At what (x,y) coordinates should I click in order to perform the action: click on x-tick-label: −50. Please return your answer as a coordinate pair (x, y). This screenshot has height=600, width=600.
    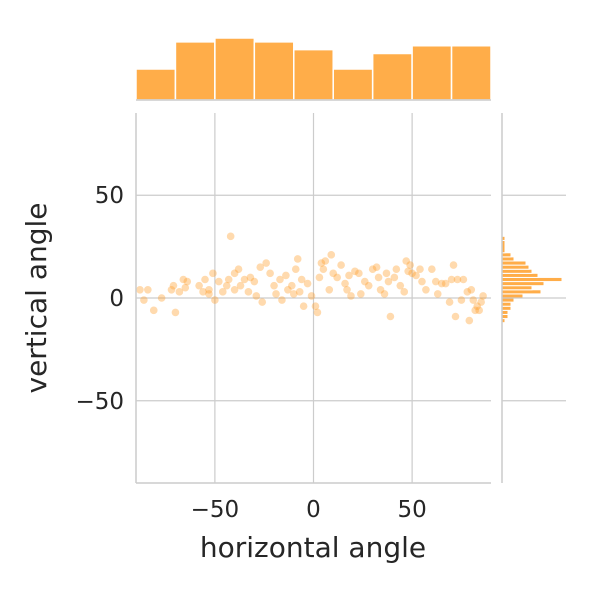
    Looking at the image, I should click on (215, 510).